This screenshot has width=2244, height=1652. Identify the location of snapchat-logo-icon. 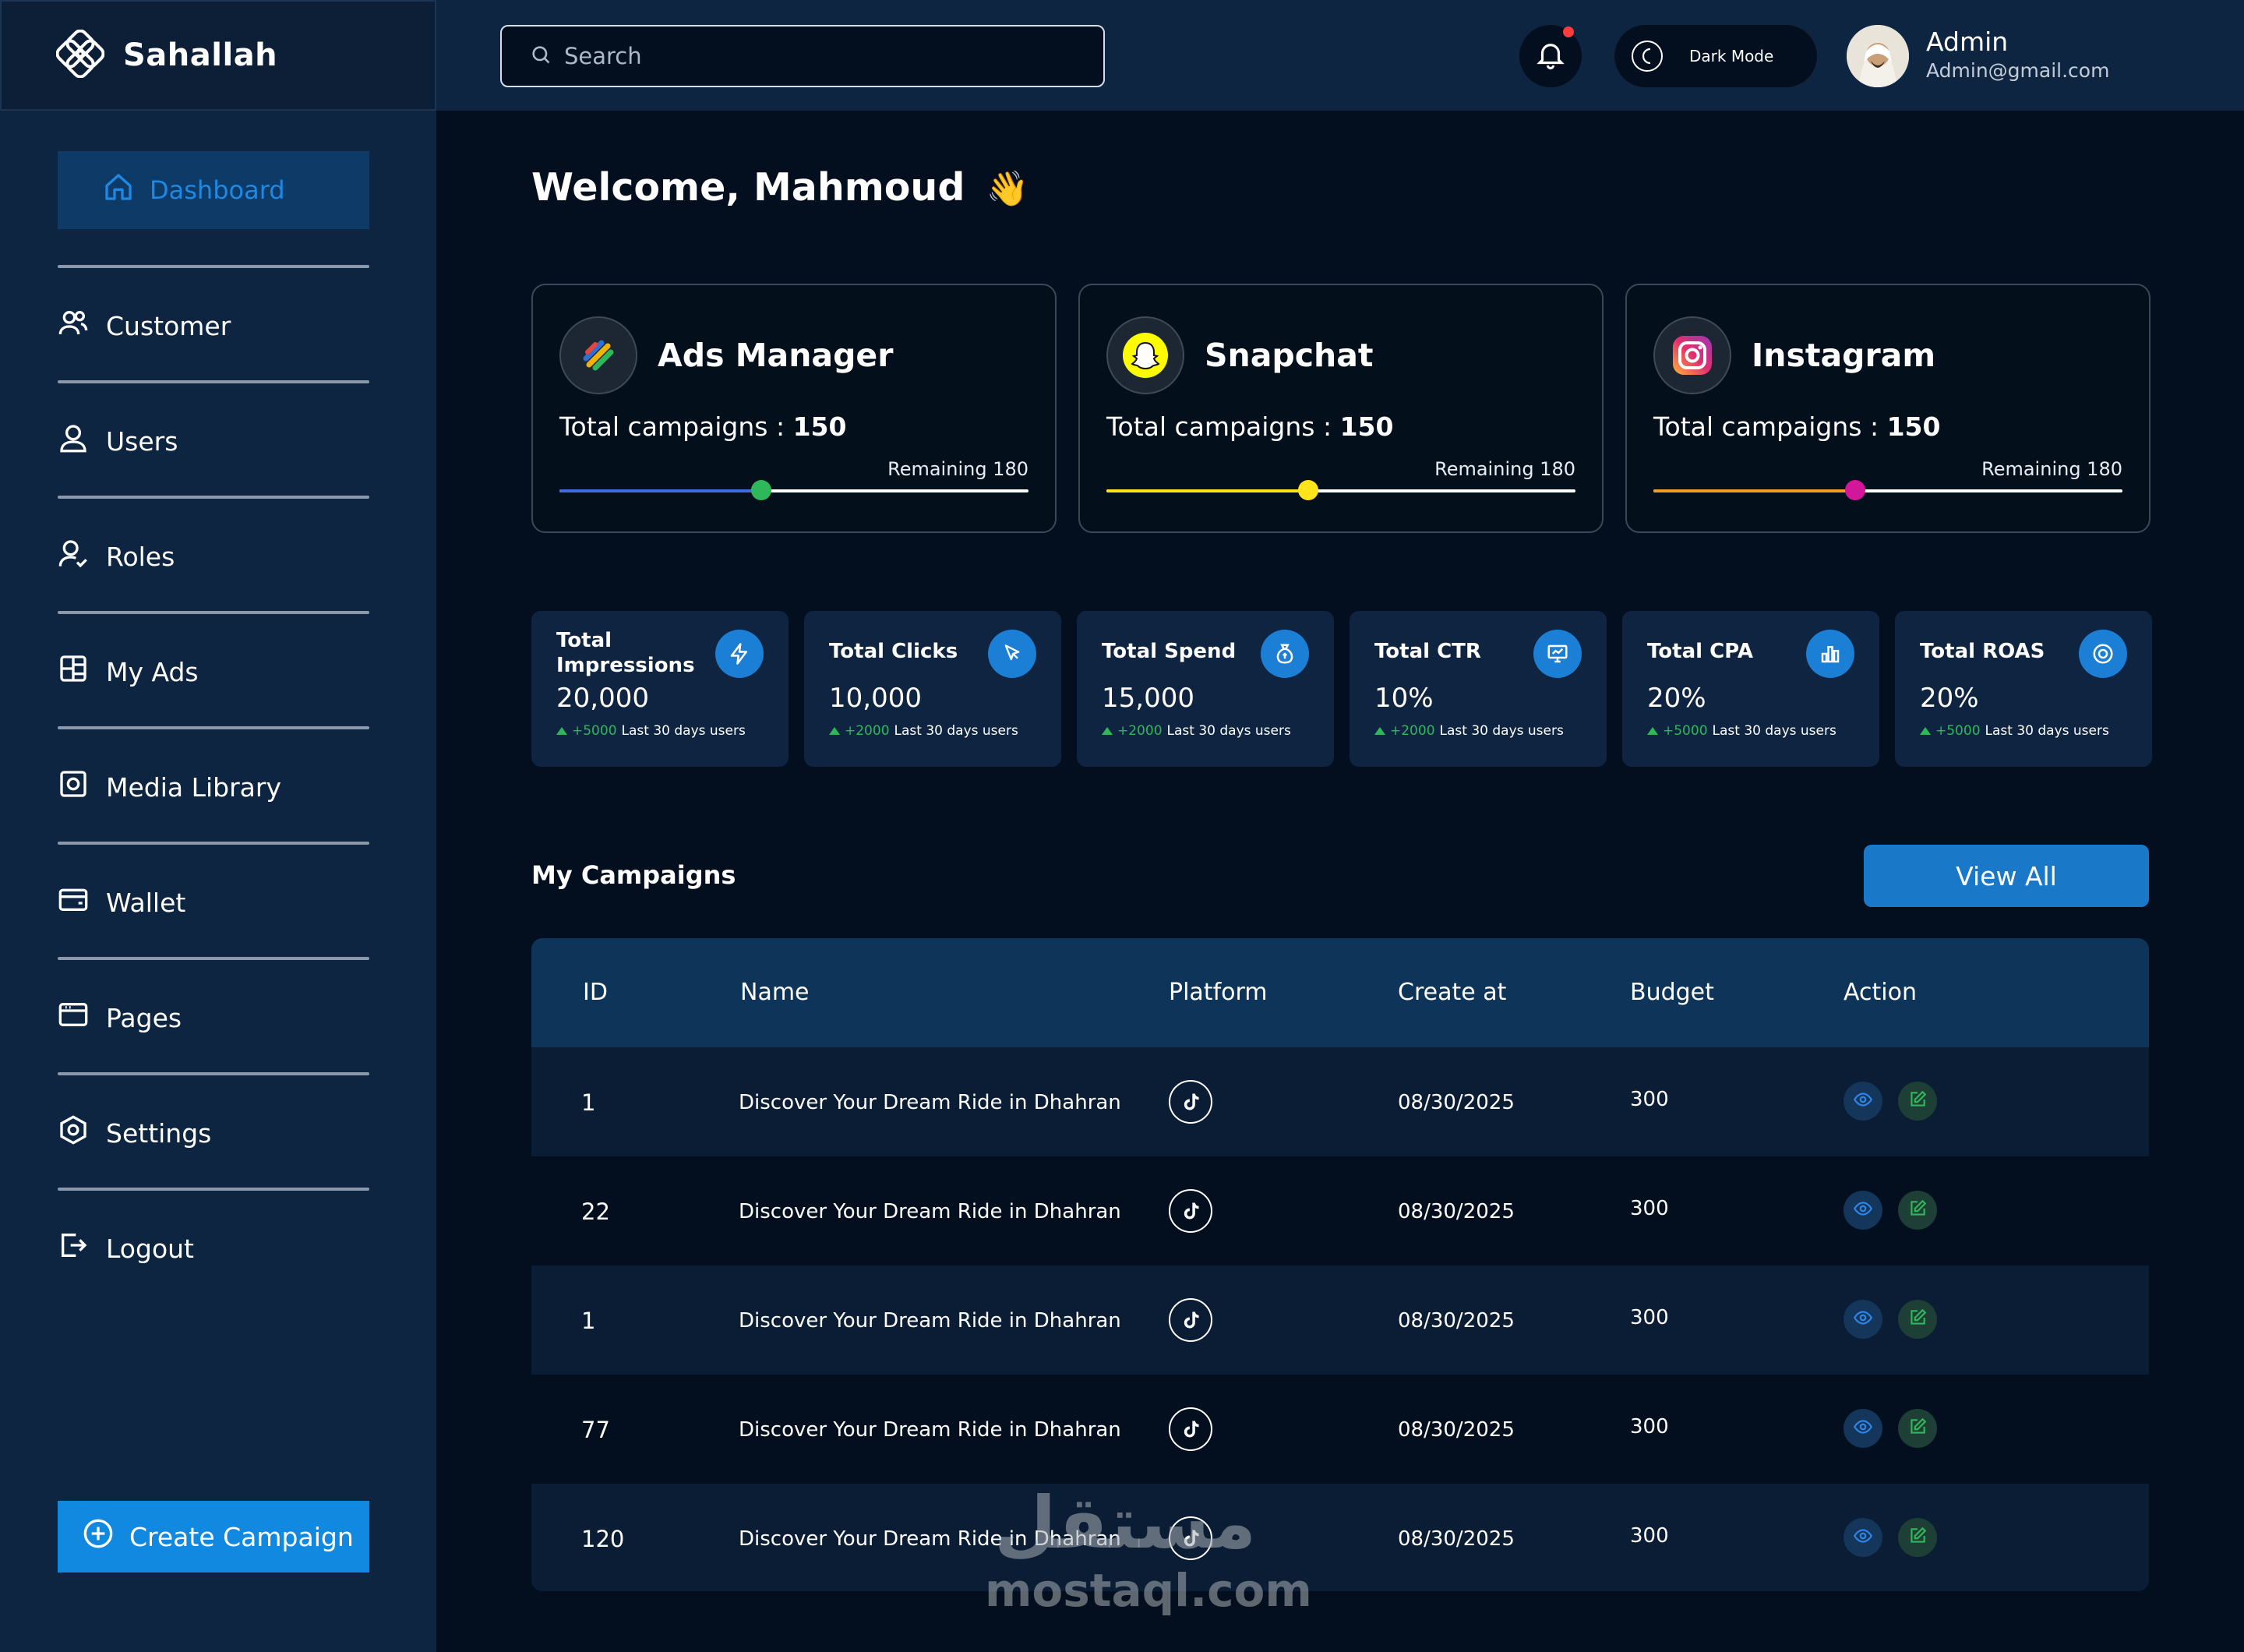
(1145, 355).